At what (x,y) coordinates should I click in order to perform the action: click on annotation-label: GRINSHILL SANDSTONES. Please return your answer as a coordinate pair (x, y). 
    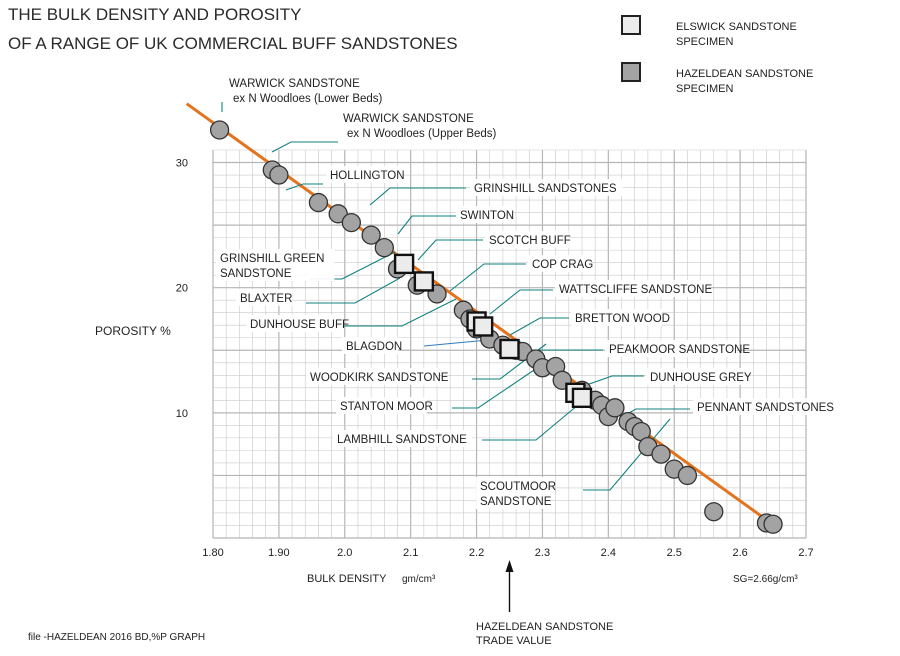
    Looking at the image, I should click on (545, 189).